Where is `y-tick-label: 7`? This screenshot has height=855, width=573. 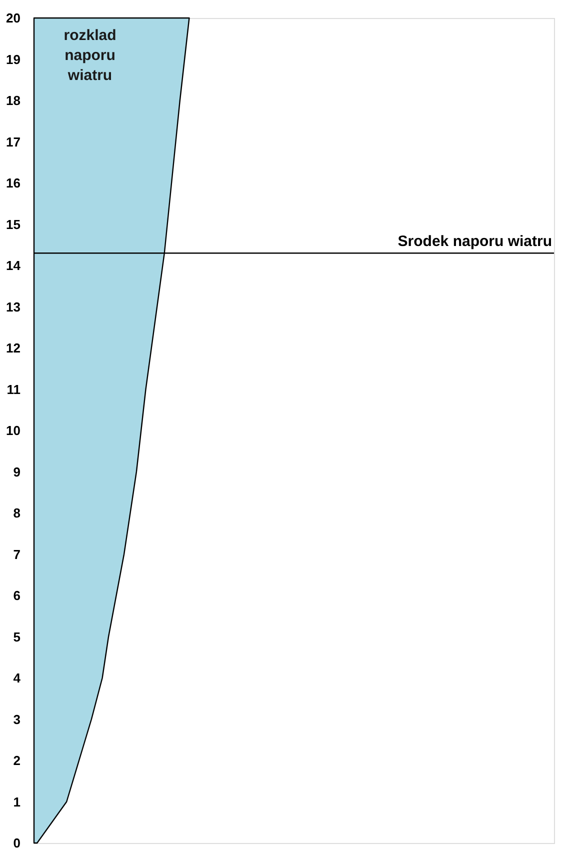
y-tick-label: 7 is located at coordinates (16, 554).